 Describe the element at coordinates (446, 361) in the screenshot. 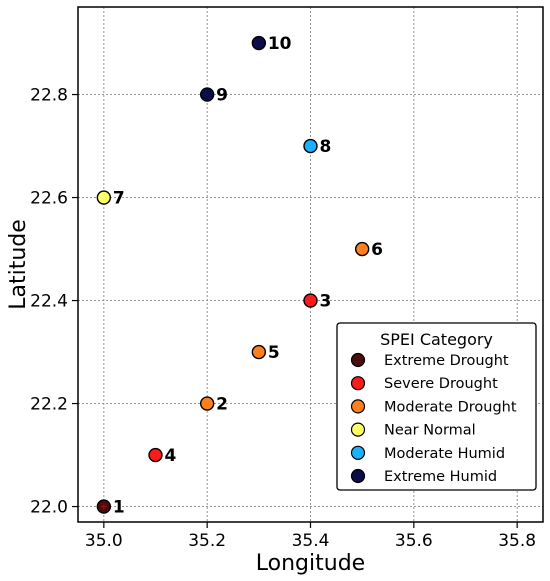

I see `legend-label: Extreme Drought` at that location.